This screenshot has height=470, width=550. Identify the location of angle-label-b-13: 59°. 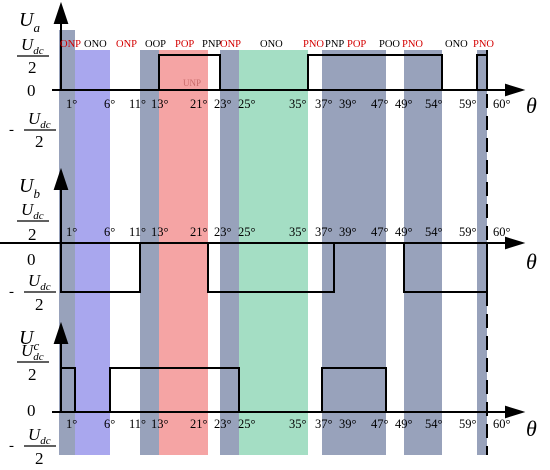
(468, 232).